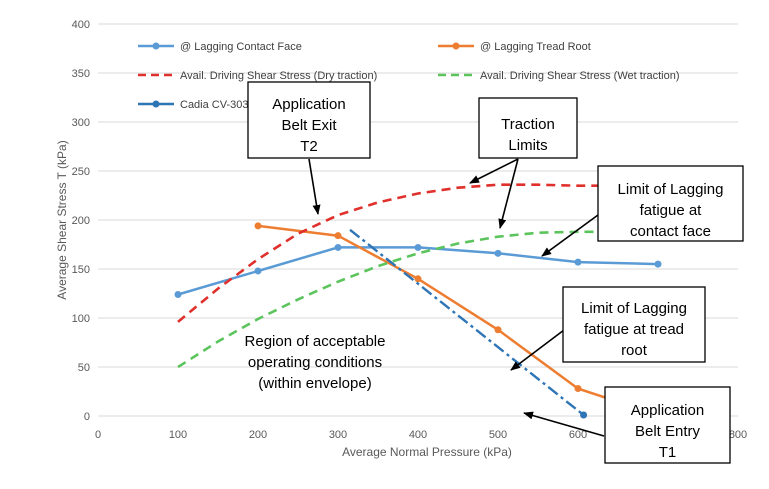 This screenshot has height=489, width=769. Describe the element at coordinates (217, 105) in the screenshot. I see `legend-label-4: Cadia CV-3035` at that location.